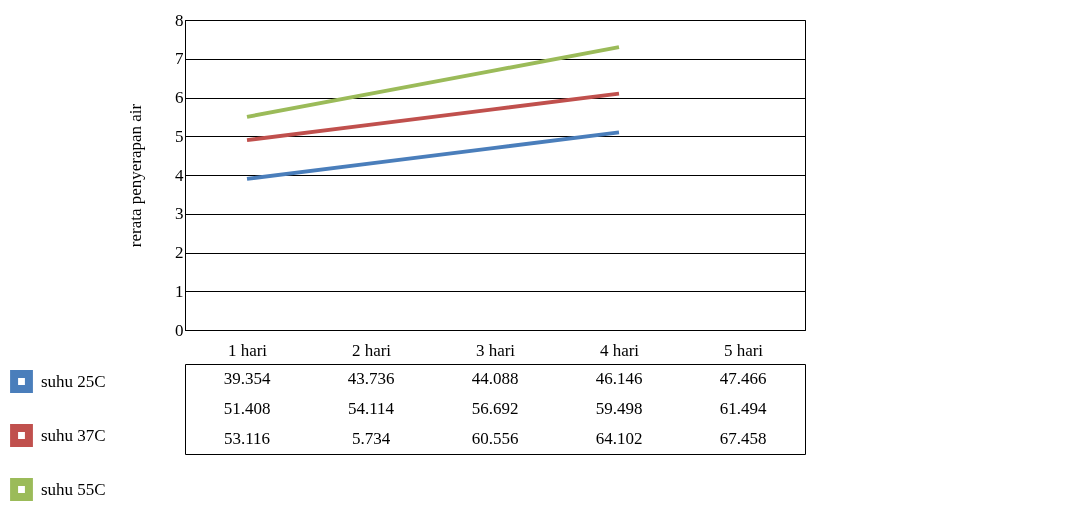  I want to click on text: 54.114, so click(371, 408).